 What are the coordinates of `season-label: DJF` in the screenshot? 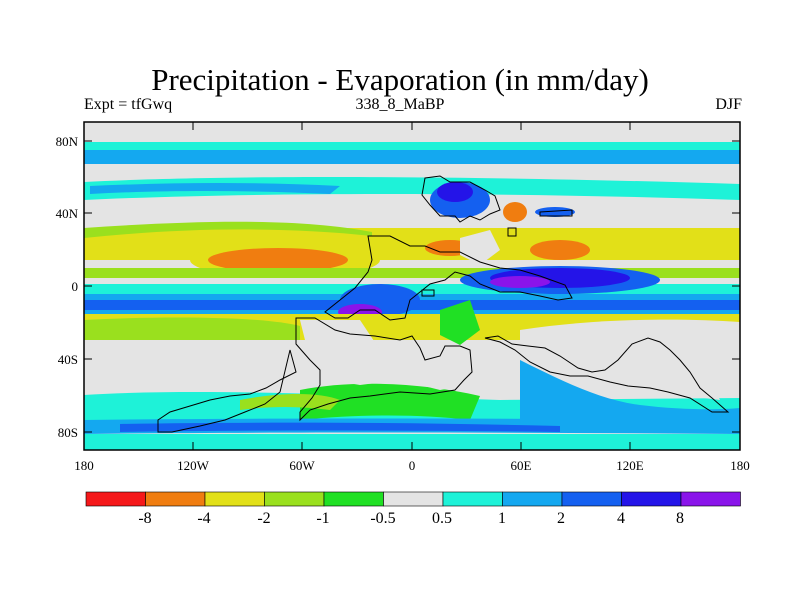 It's located at (728, 104).